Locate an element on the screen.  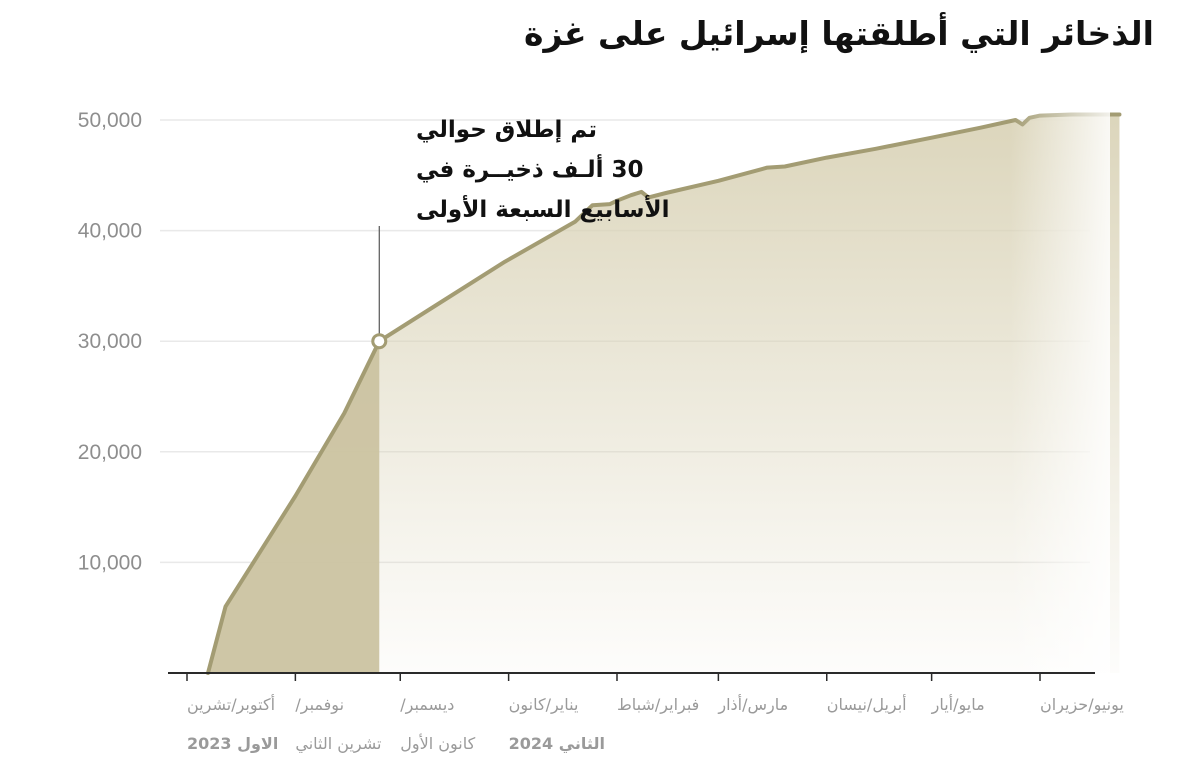
x-tick-label: نوفمبر/ is located at coordinates (319, 705).